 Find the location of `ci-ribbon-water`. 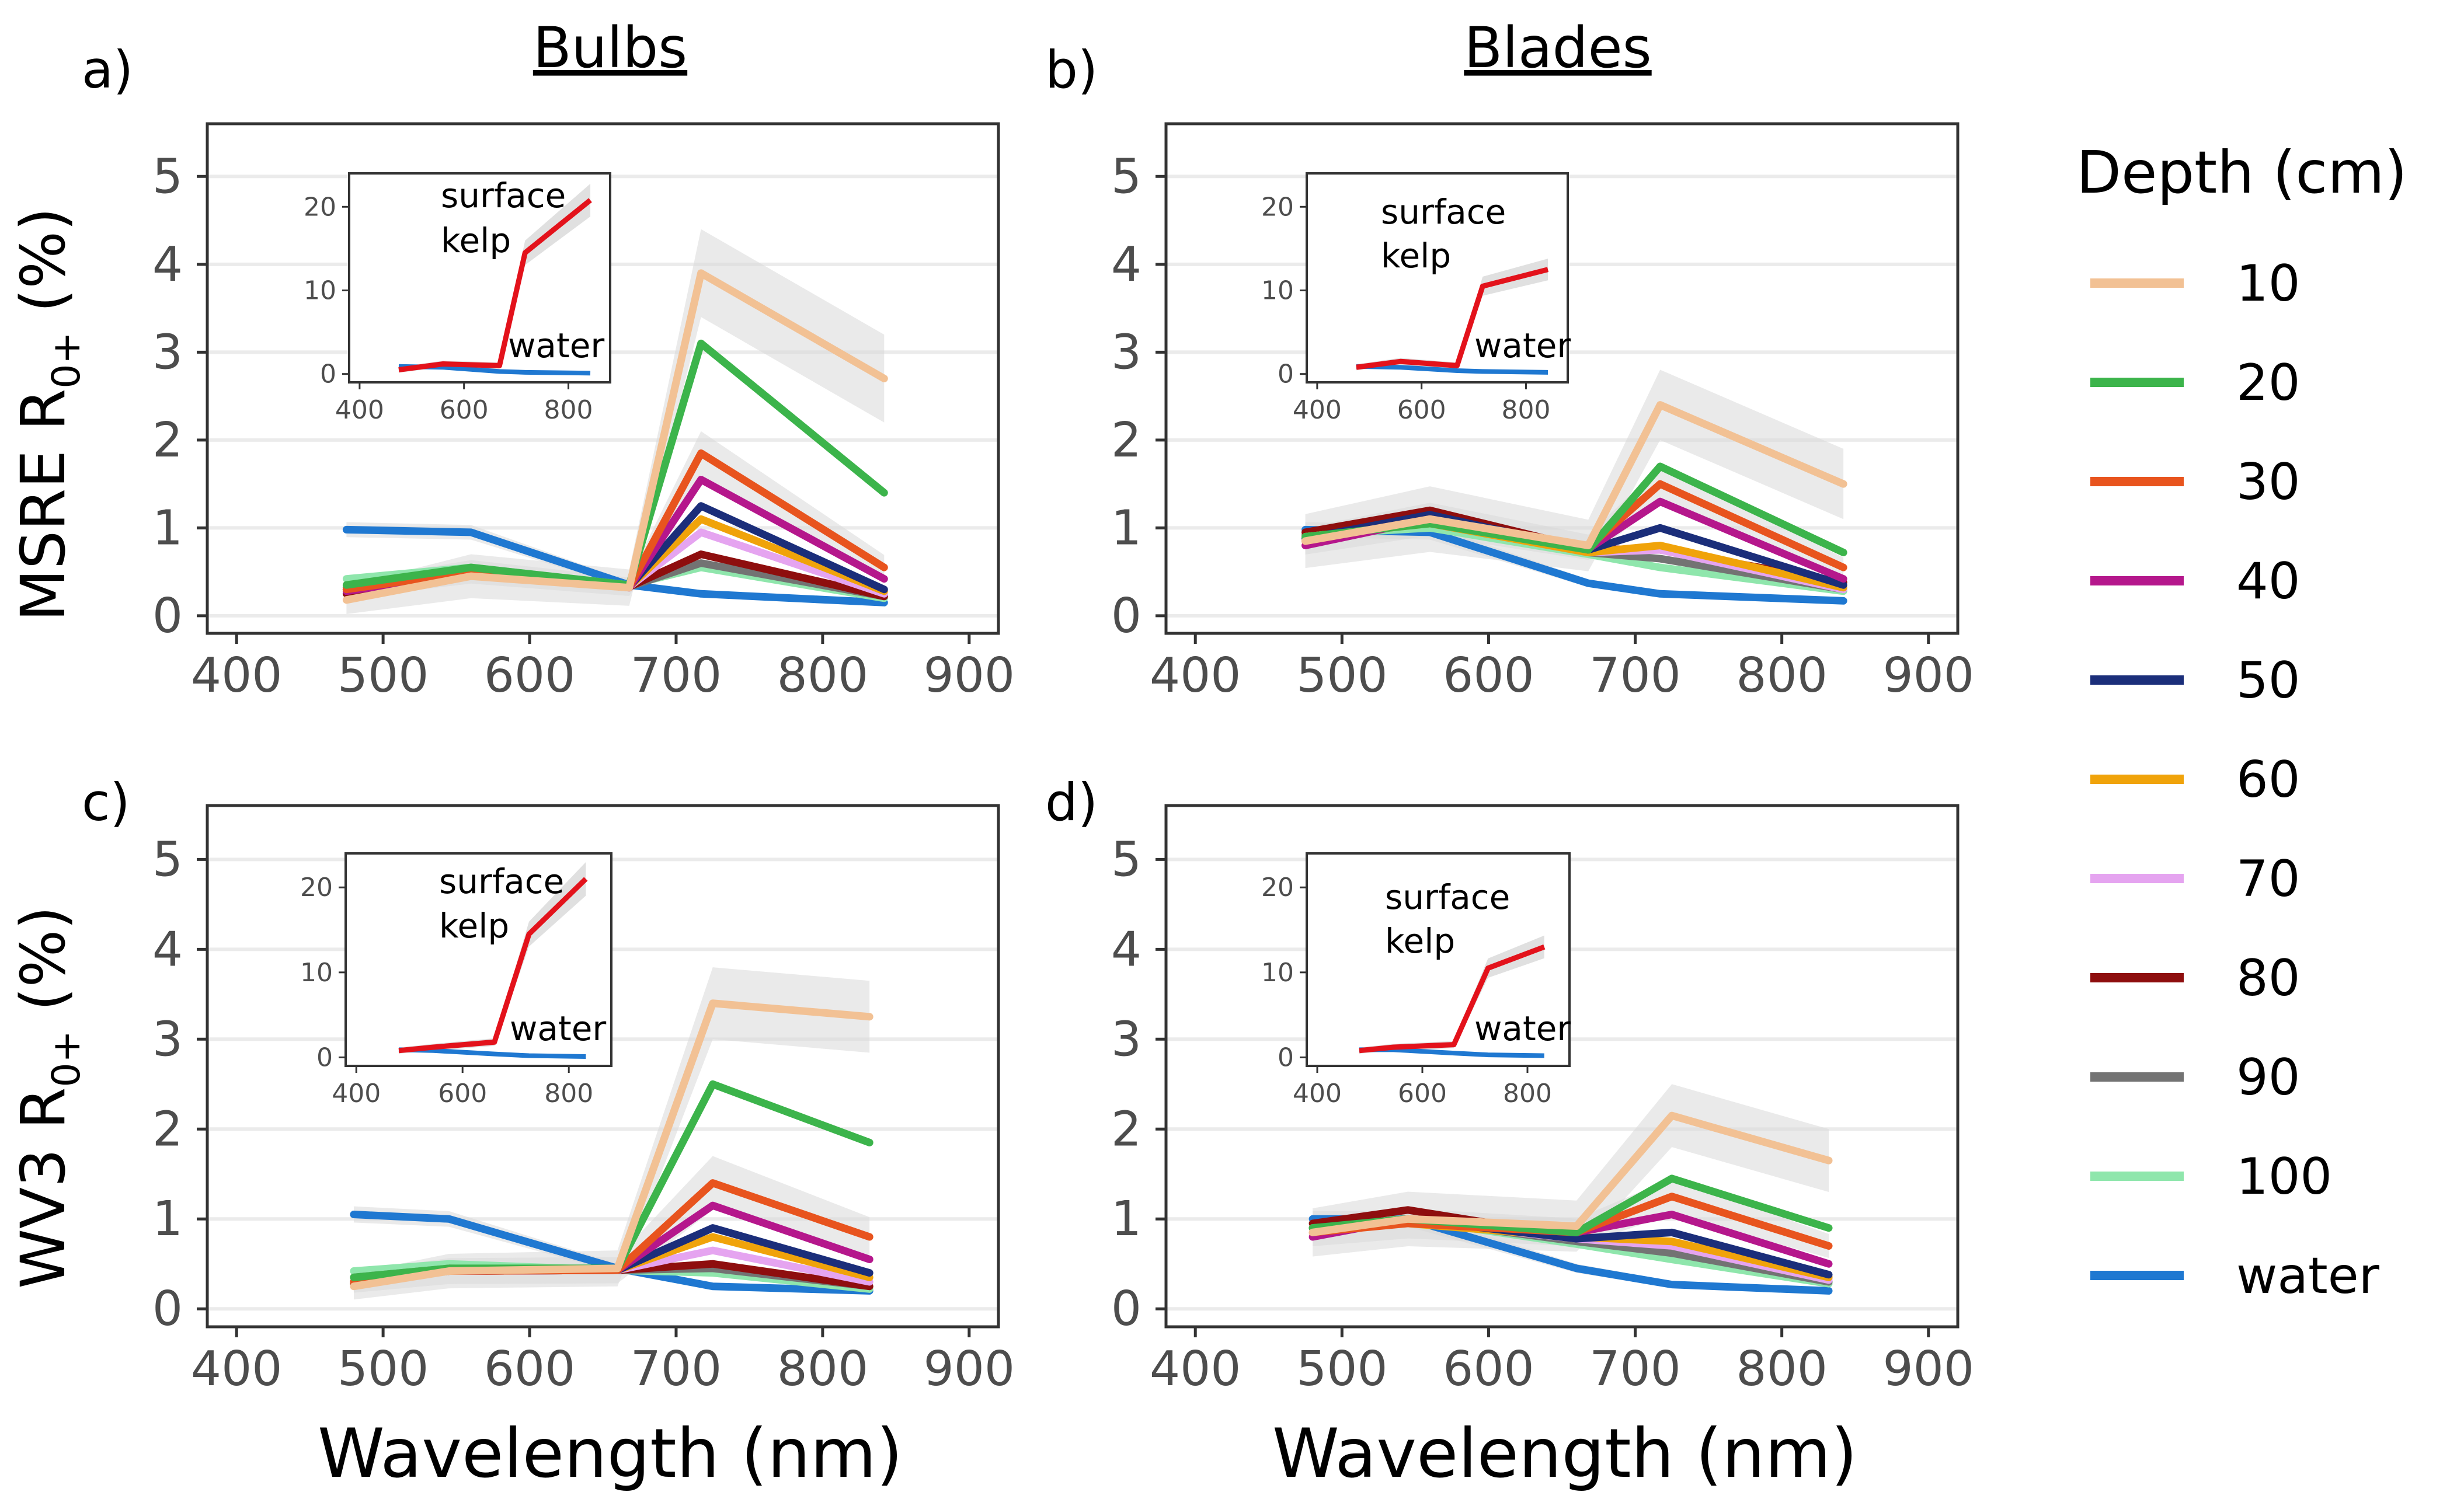

ci-ribbon-water is located at coordinates (1574, 563).